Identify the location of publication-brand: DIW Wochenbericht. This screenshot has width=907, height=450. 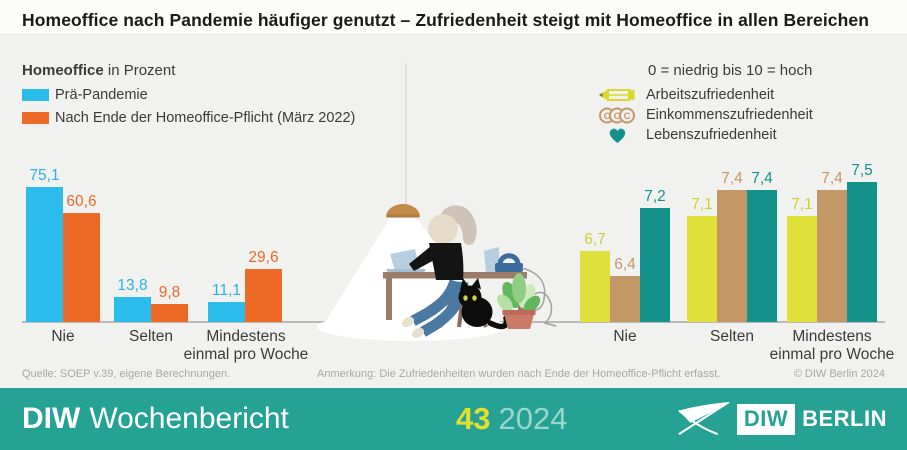
(155, 419).